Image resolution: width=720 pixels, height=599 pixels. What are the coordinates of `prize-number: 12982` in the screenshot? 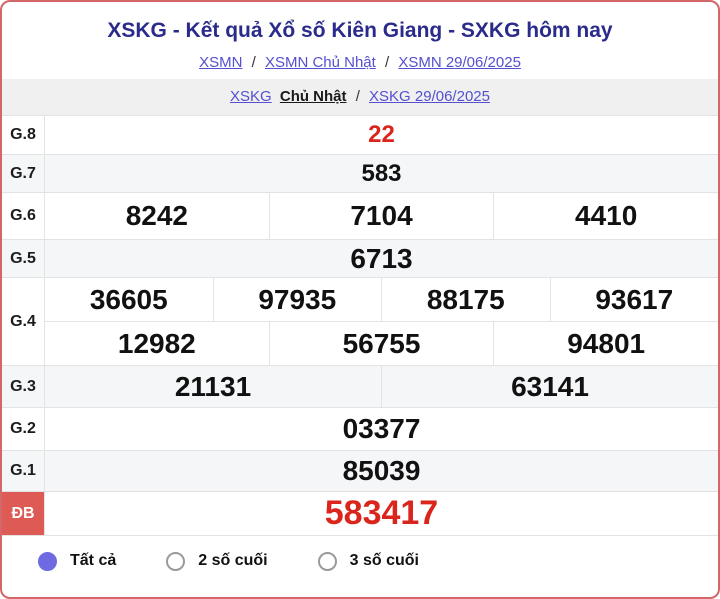 It's located at (156, 343).